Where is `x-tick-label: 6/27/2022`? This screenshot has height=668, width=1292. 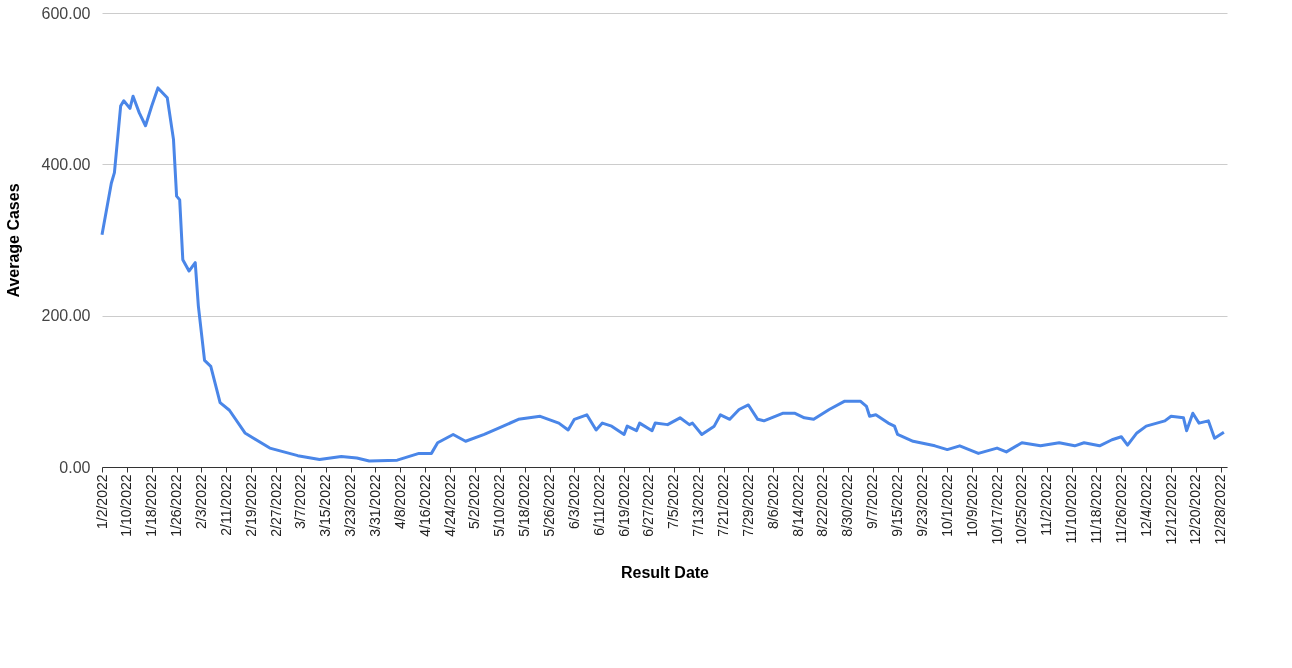 x-tick-label: 6/27/2022 is located at coordinates (648, 505).